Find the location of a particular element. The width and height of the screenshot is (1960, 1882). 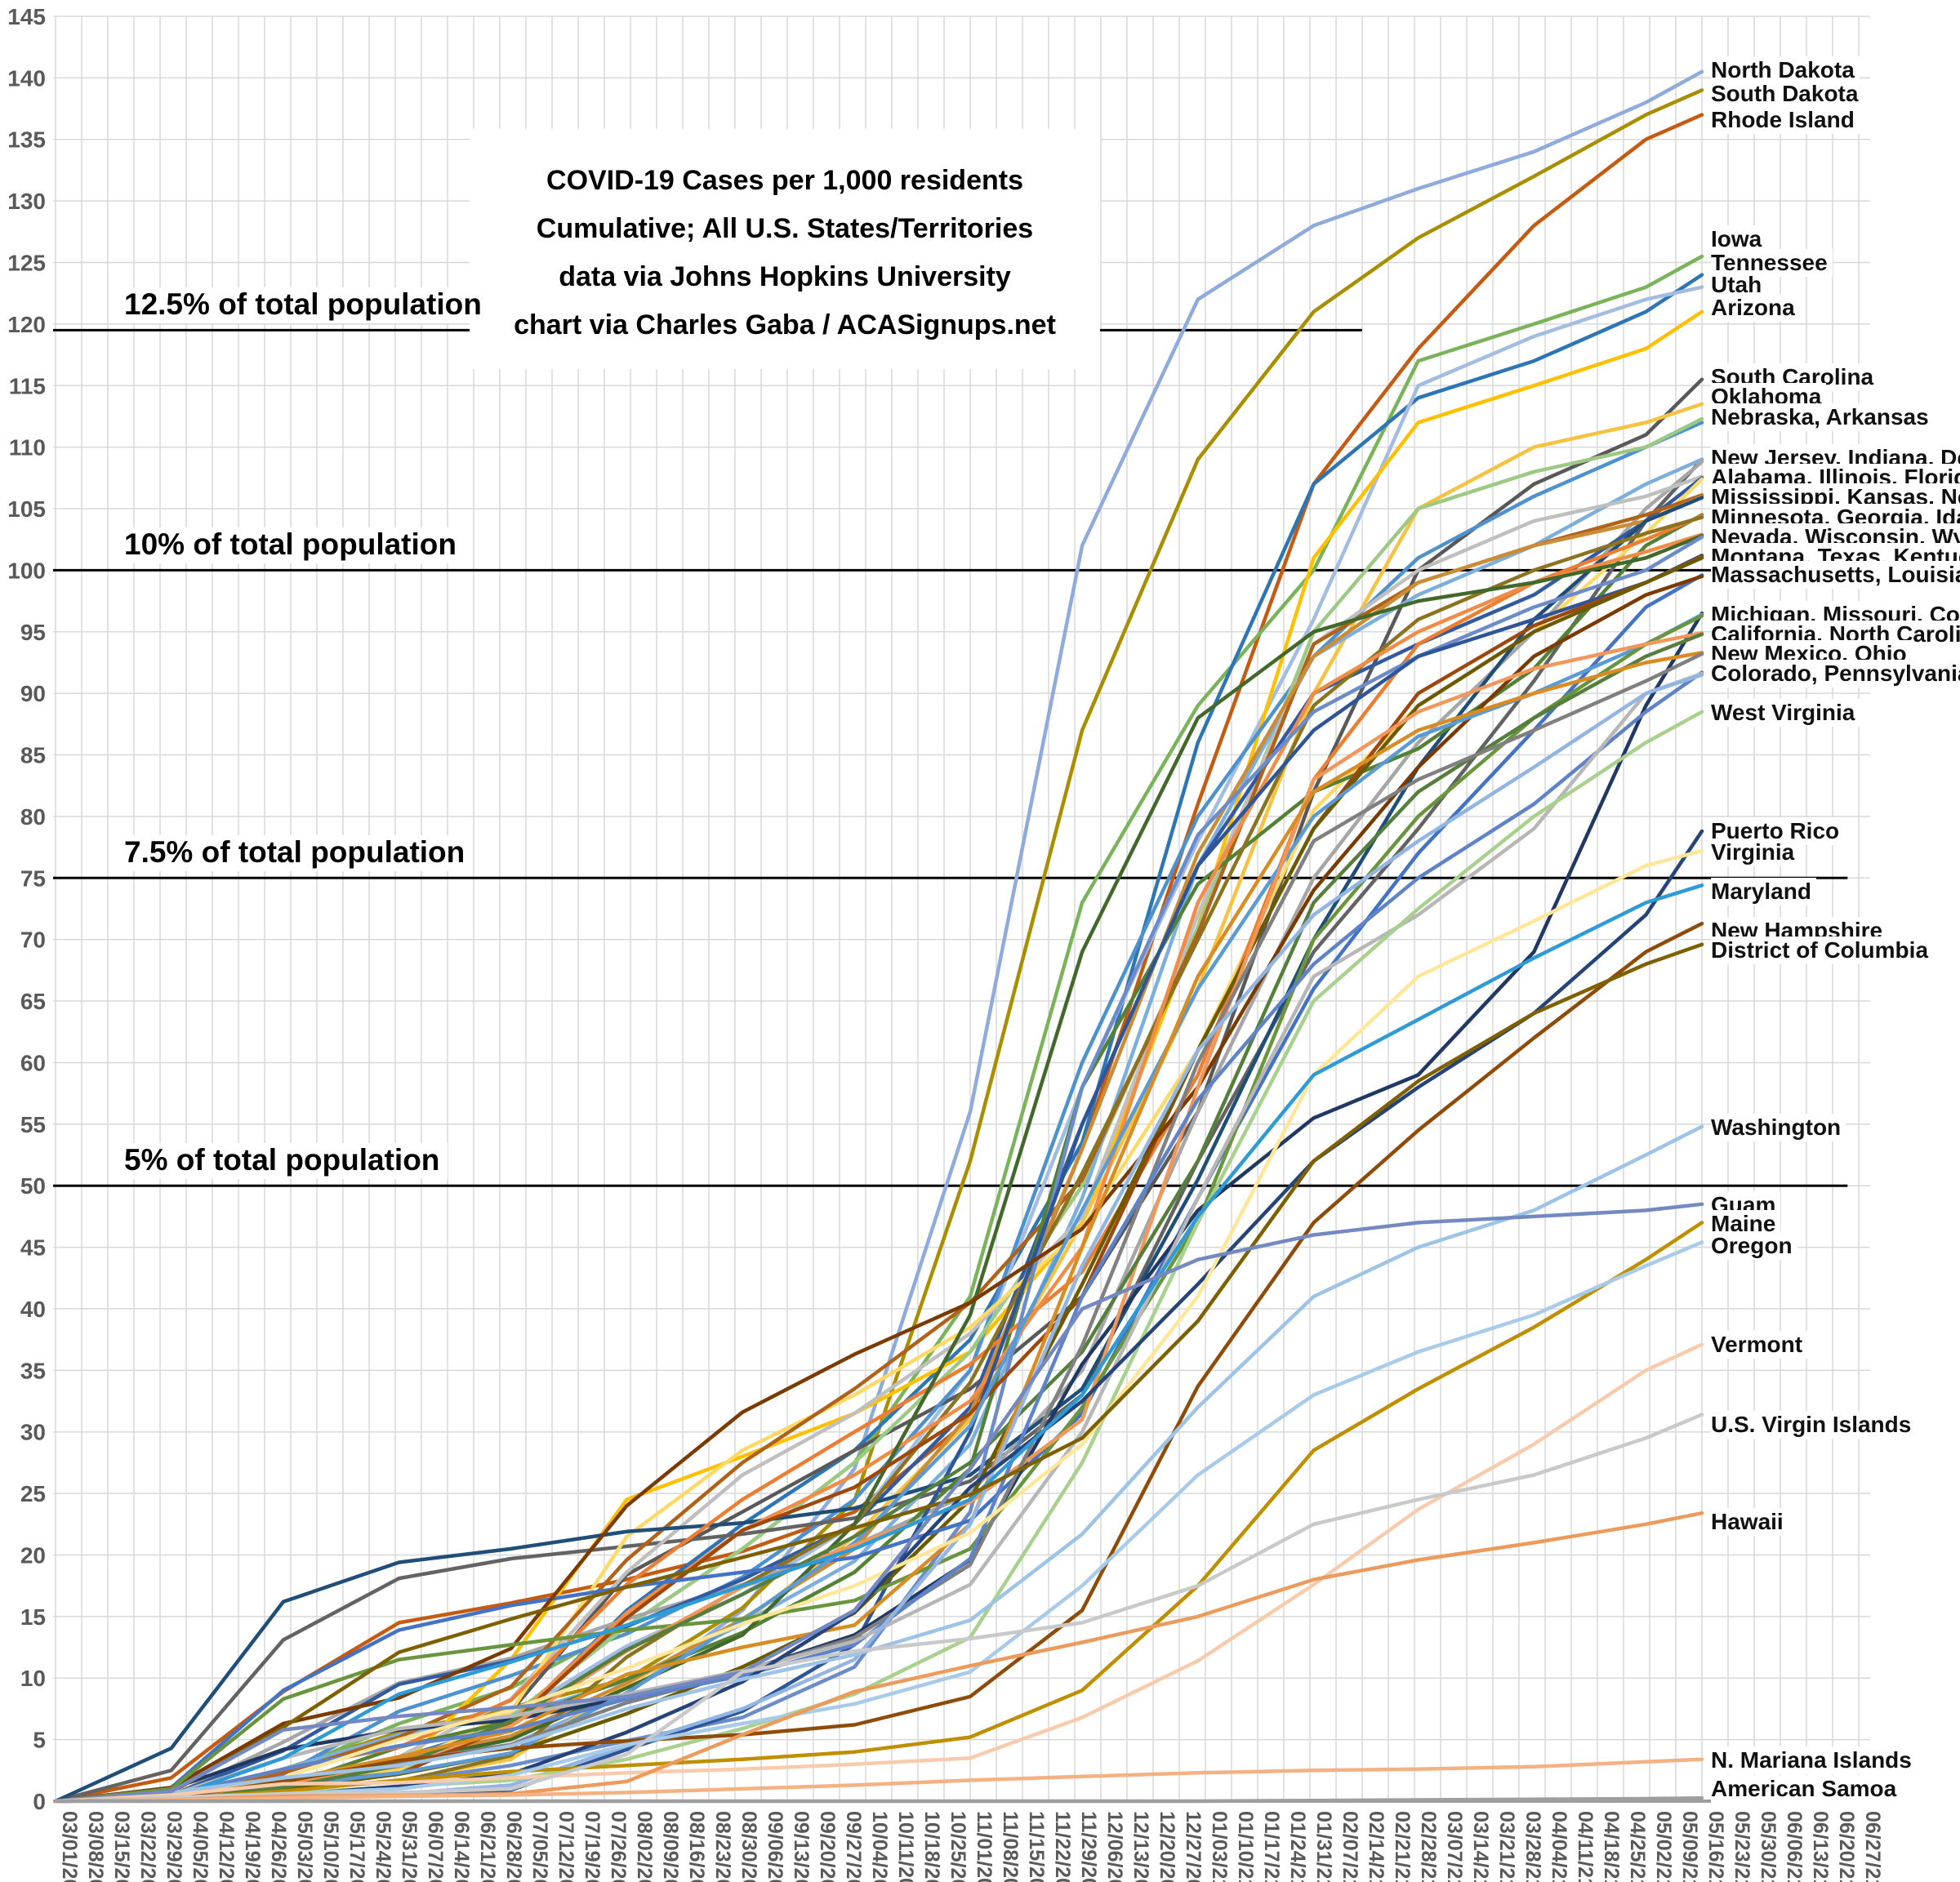

state-label-nebraska-arkansas: Nebraska, Arkansas is located at coordinates (1822, 417).